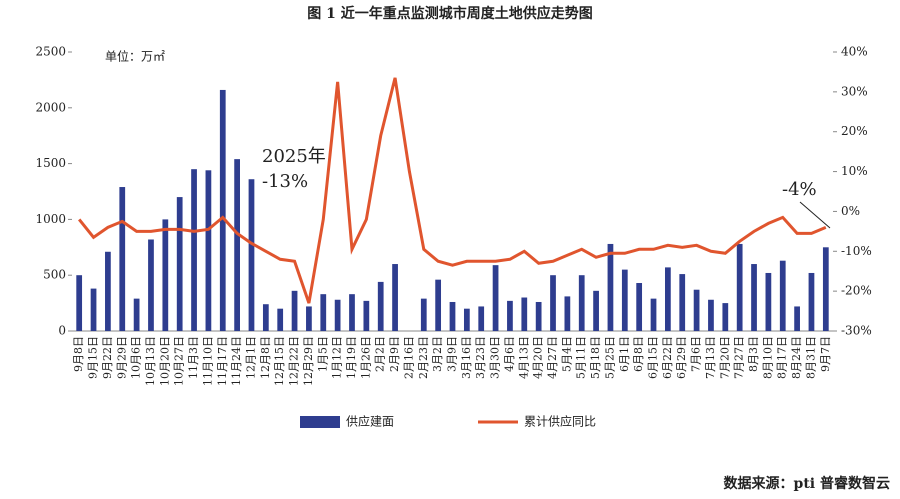 The width and height of the screenshot is (900, 499). I want to click on x-tick-label: 3月30日, so click(495, 357).